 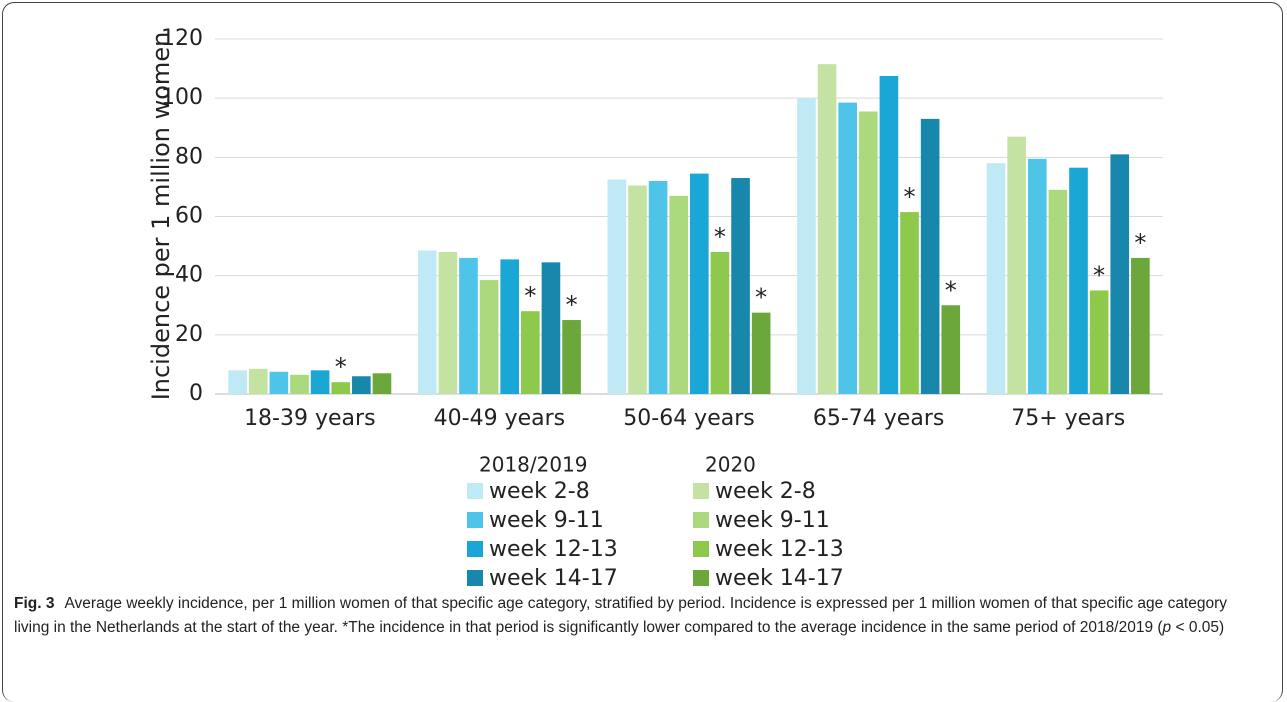 What do you see at coordinates (182, 38) in the screenshot?
I see `y-tick-label: 120` at bounding box center [182, 38].